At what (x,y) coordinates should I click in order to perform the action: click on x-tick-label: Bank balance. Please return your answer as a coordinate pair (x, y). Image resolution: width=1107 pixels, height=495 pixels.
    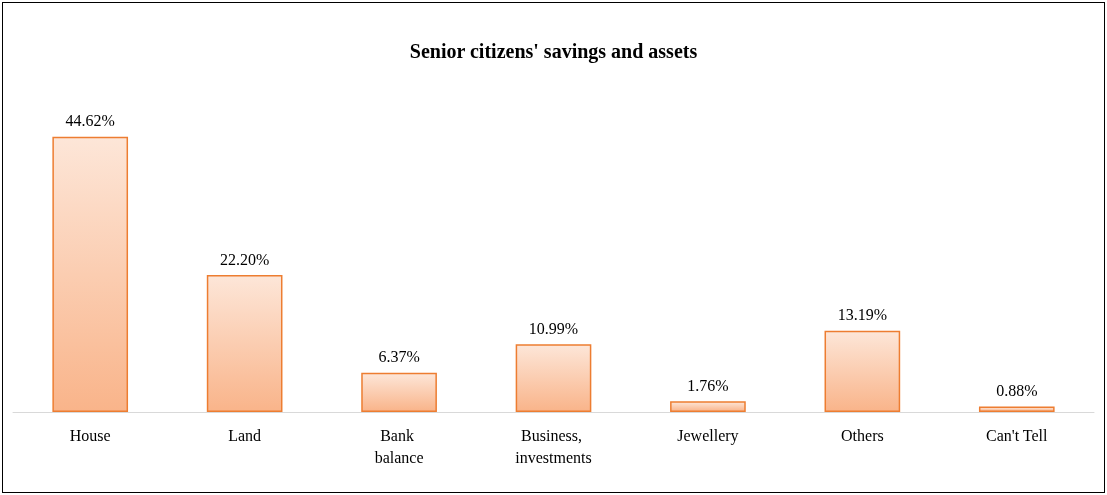
    Looking at the image, I should click on (399, 446).